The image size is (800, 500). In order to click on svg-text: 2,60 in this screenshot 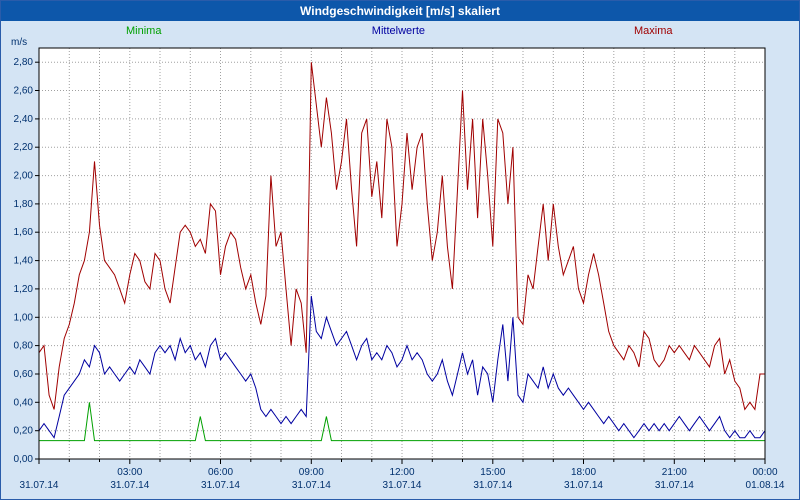, I will do `click(24, 91)`.